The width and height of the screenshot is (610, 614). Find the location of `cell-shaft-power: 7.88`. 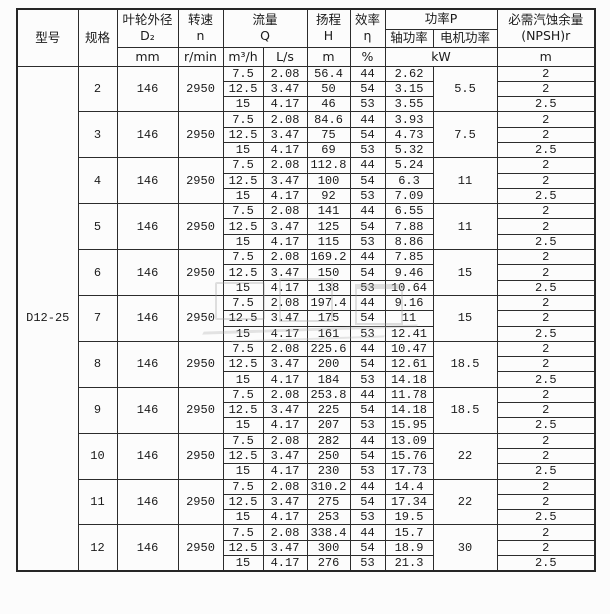

cell-shaft-power: 7.88 is located at coordinates (409, 226).